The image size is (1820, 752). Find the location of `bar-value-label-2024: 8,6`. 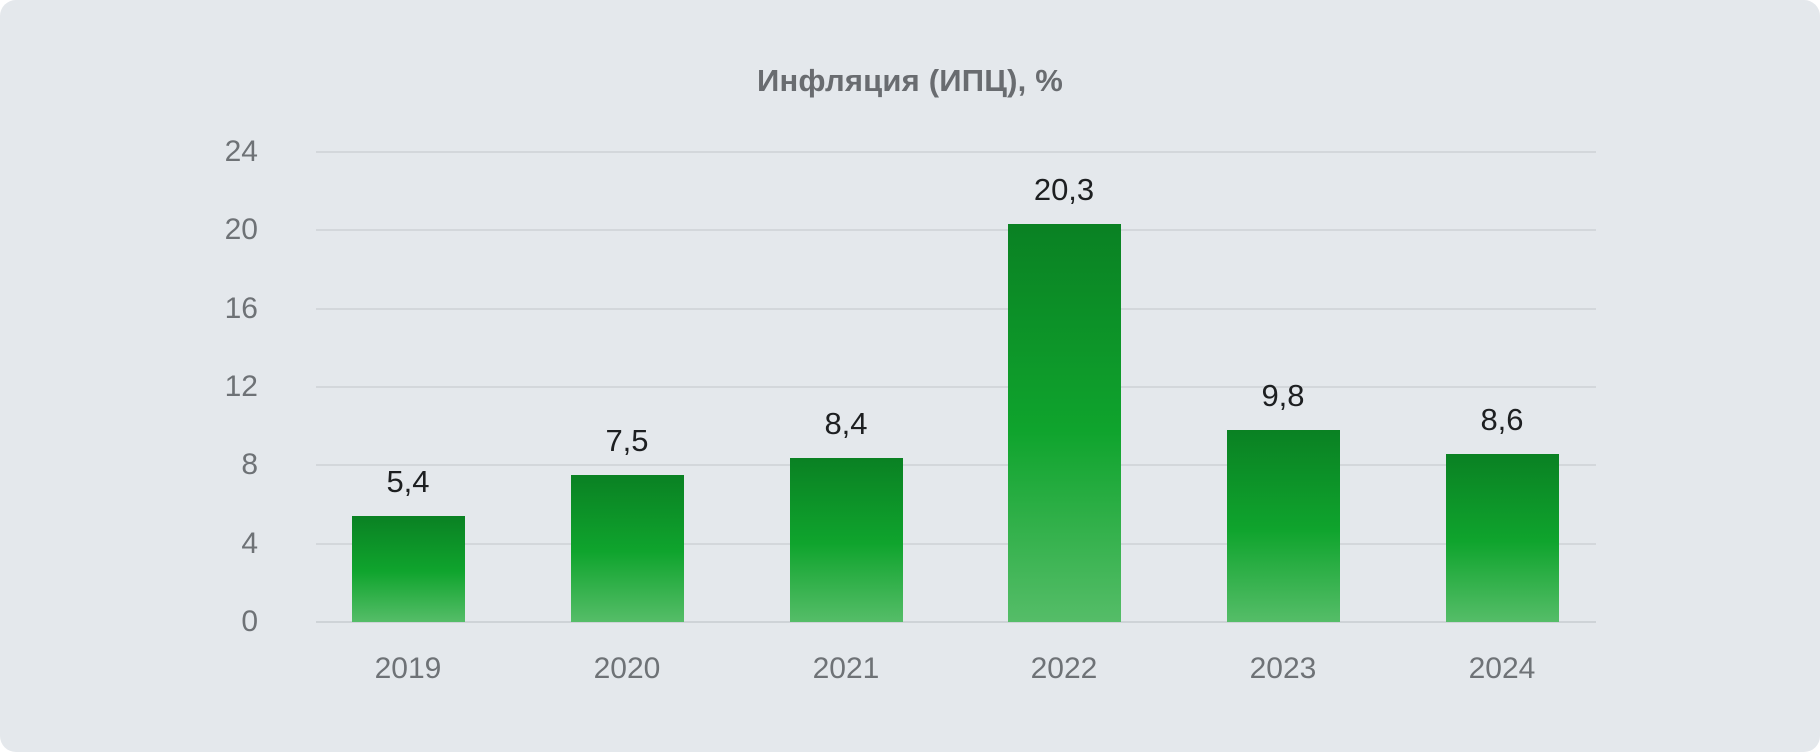

bar-value-label-2024: 8,6 is located at coordinates (1502, 419).